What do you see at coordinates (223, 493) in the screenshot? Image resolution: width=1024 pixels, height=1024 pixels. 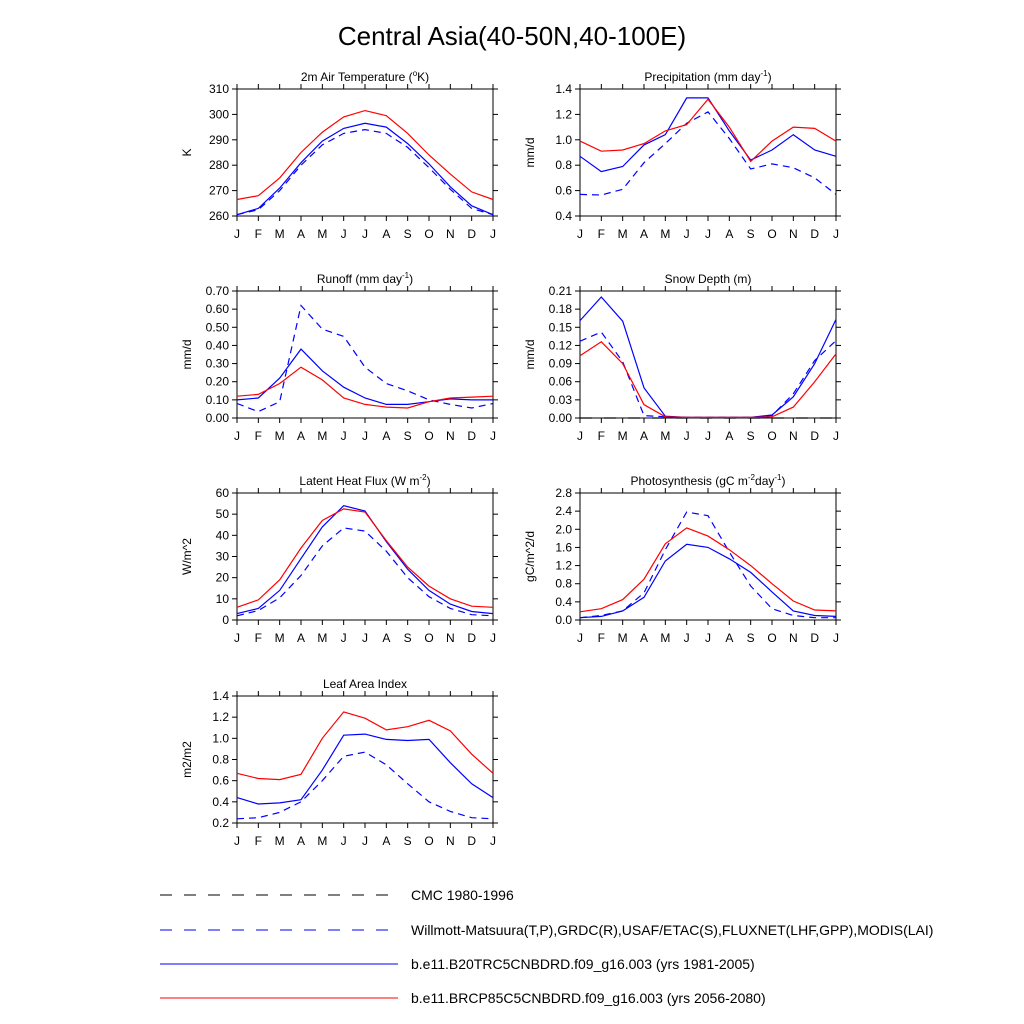 I see `y-tick-label: 60` at bounding box center [223, 493].